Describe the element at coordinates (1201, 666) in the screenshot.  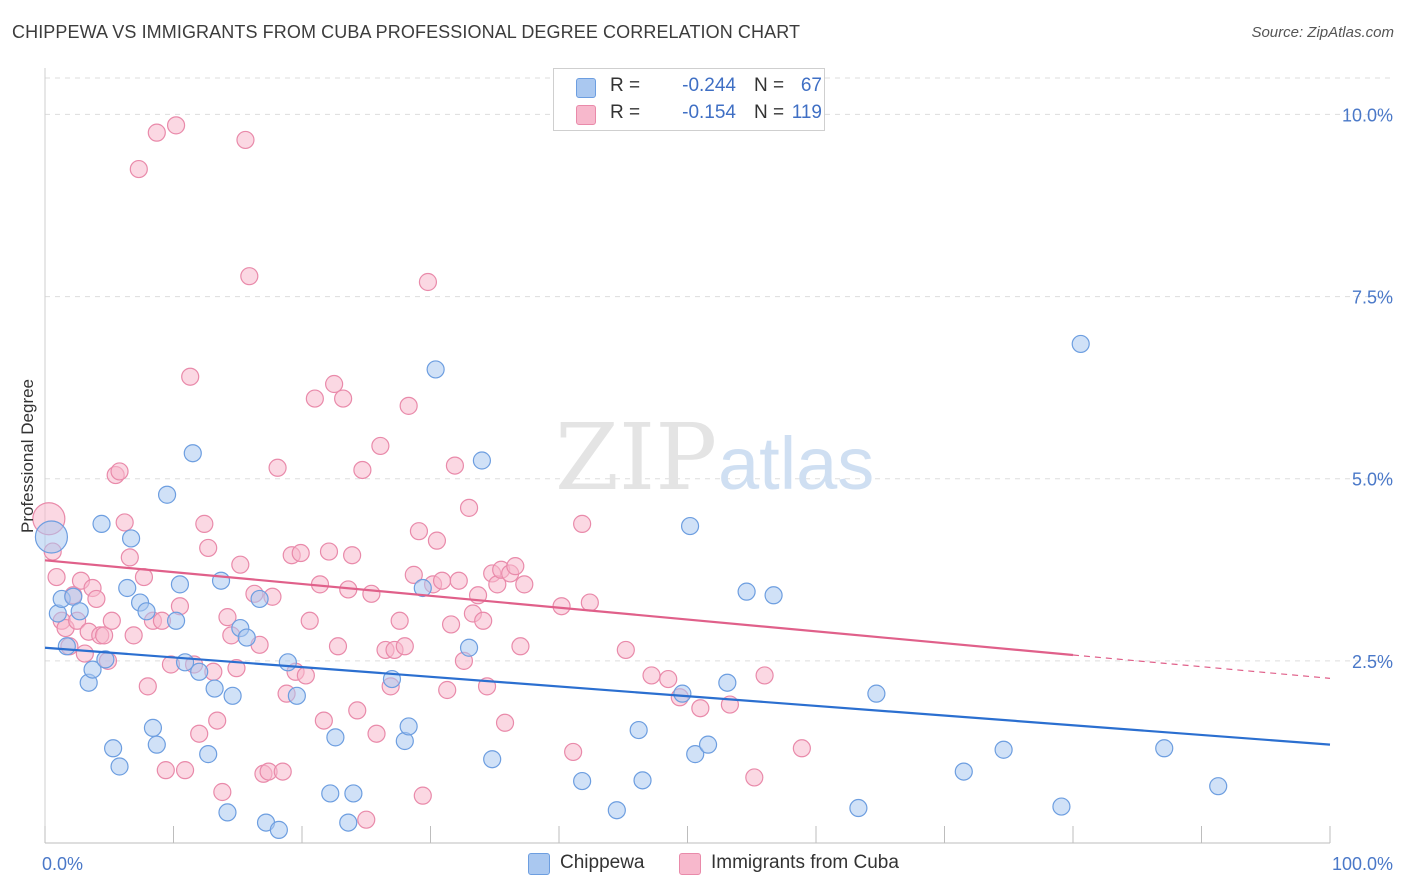
I see `cuba-trend-extension` at that location.